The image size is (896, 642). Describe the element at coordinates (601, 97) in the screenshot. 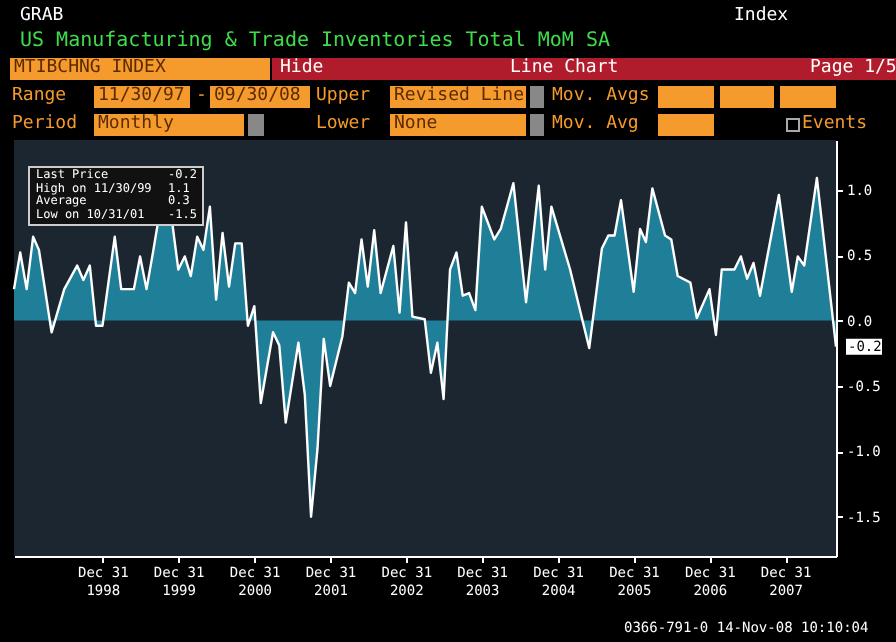

I see `text: Mov. Avgs` at that location.